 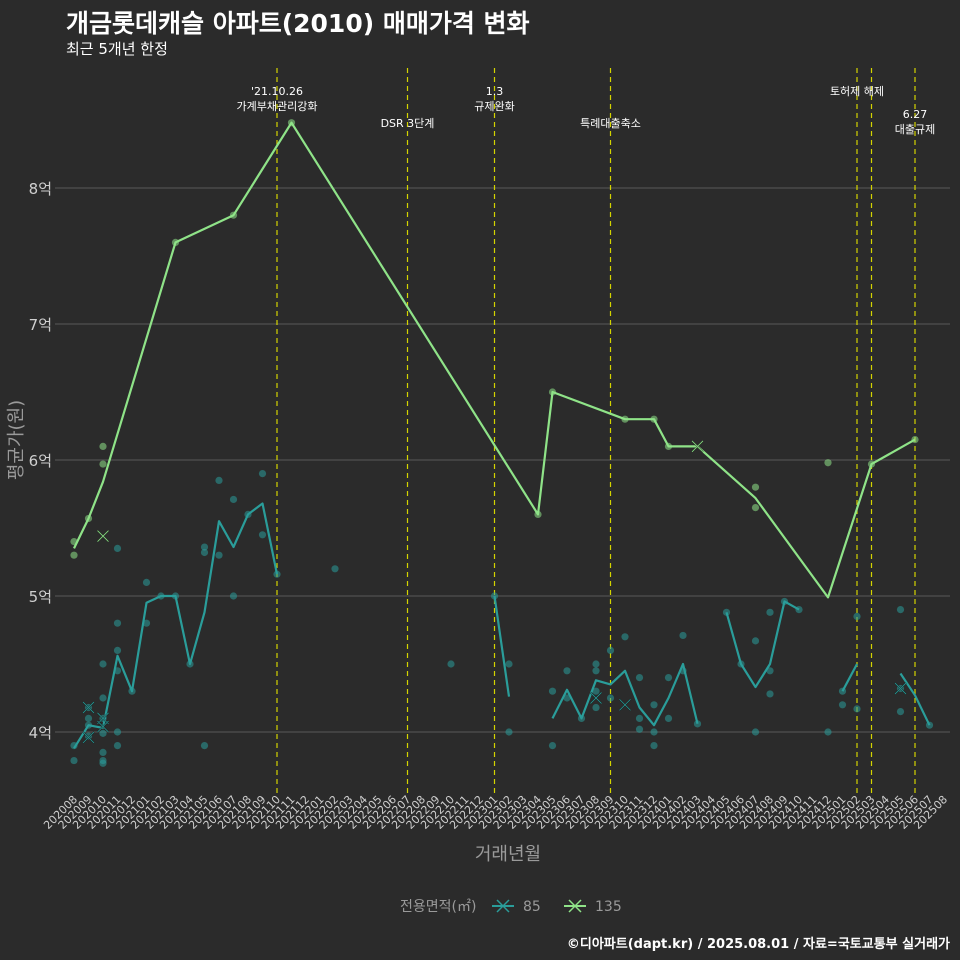 What do you see at coordinates (532, 907) in the screenshot?
I see `legend-label-85: 85` at bounding box center [532, 907].